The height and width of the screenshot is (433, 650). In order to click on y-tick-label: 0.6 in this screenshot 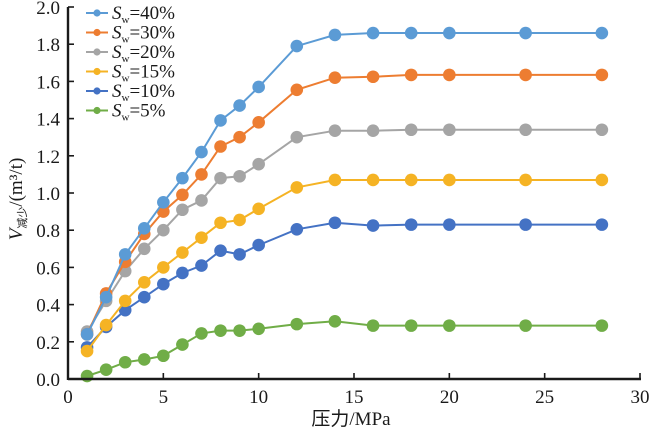, I will do `click(48, 268)`.